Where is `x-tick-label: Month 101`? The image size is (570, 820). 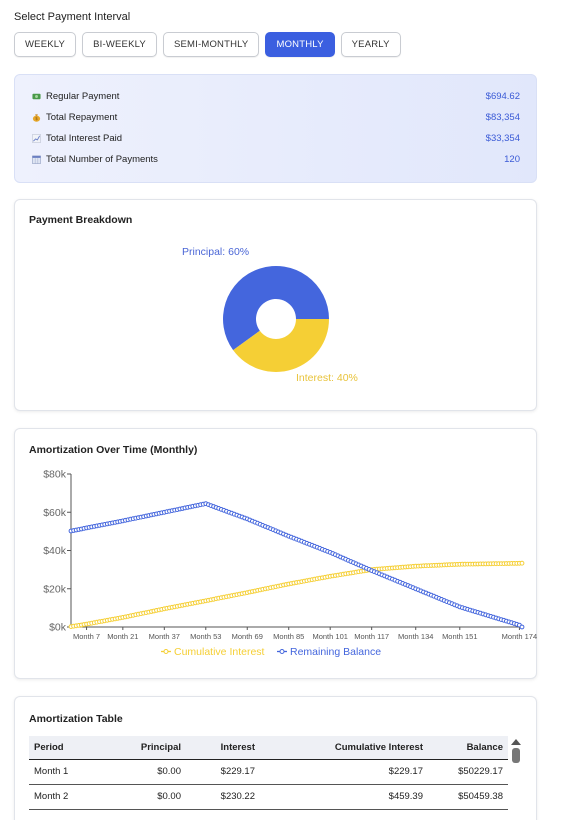 x-tick-label: Month 101 is located at coordinates (329, 636).